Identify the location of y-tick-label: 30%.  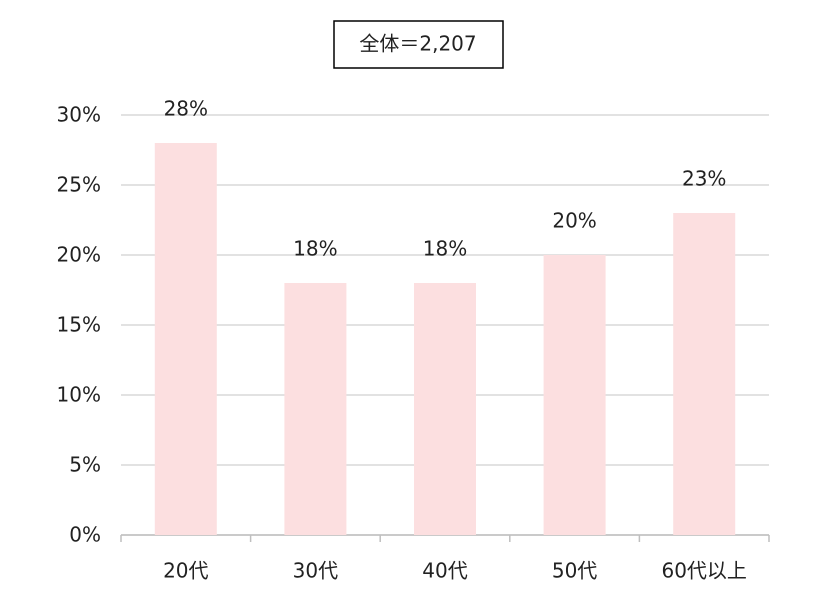
(79, 115).